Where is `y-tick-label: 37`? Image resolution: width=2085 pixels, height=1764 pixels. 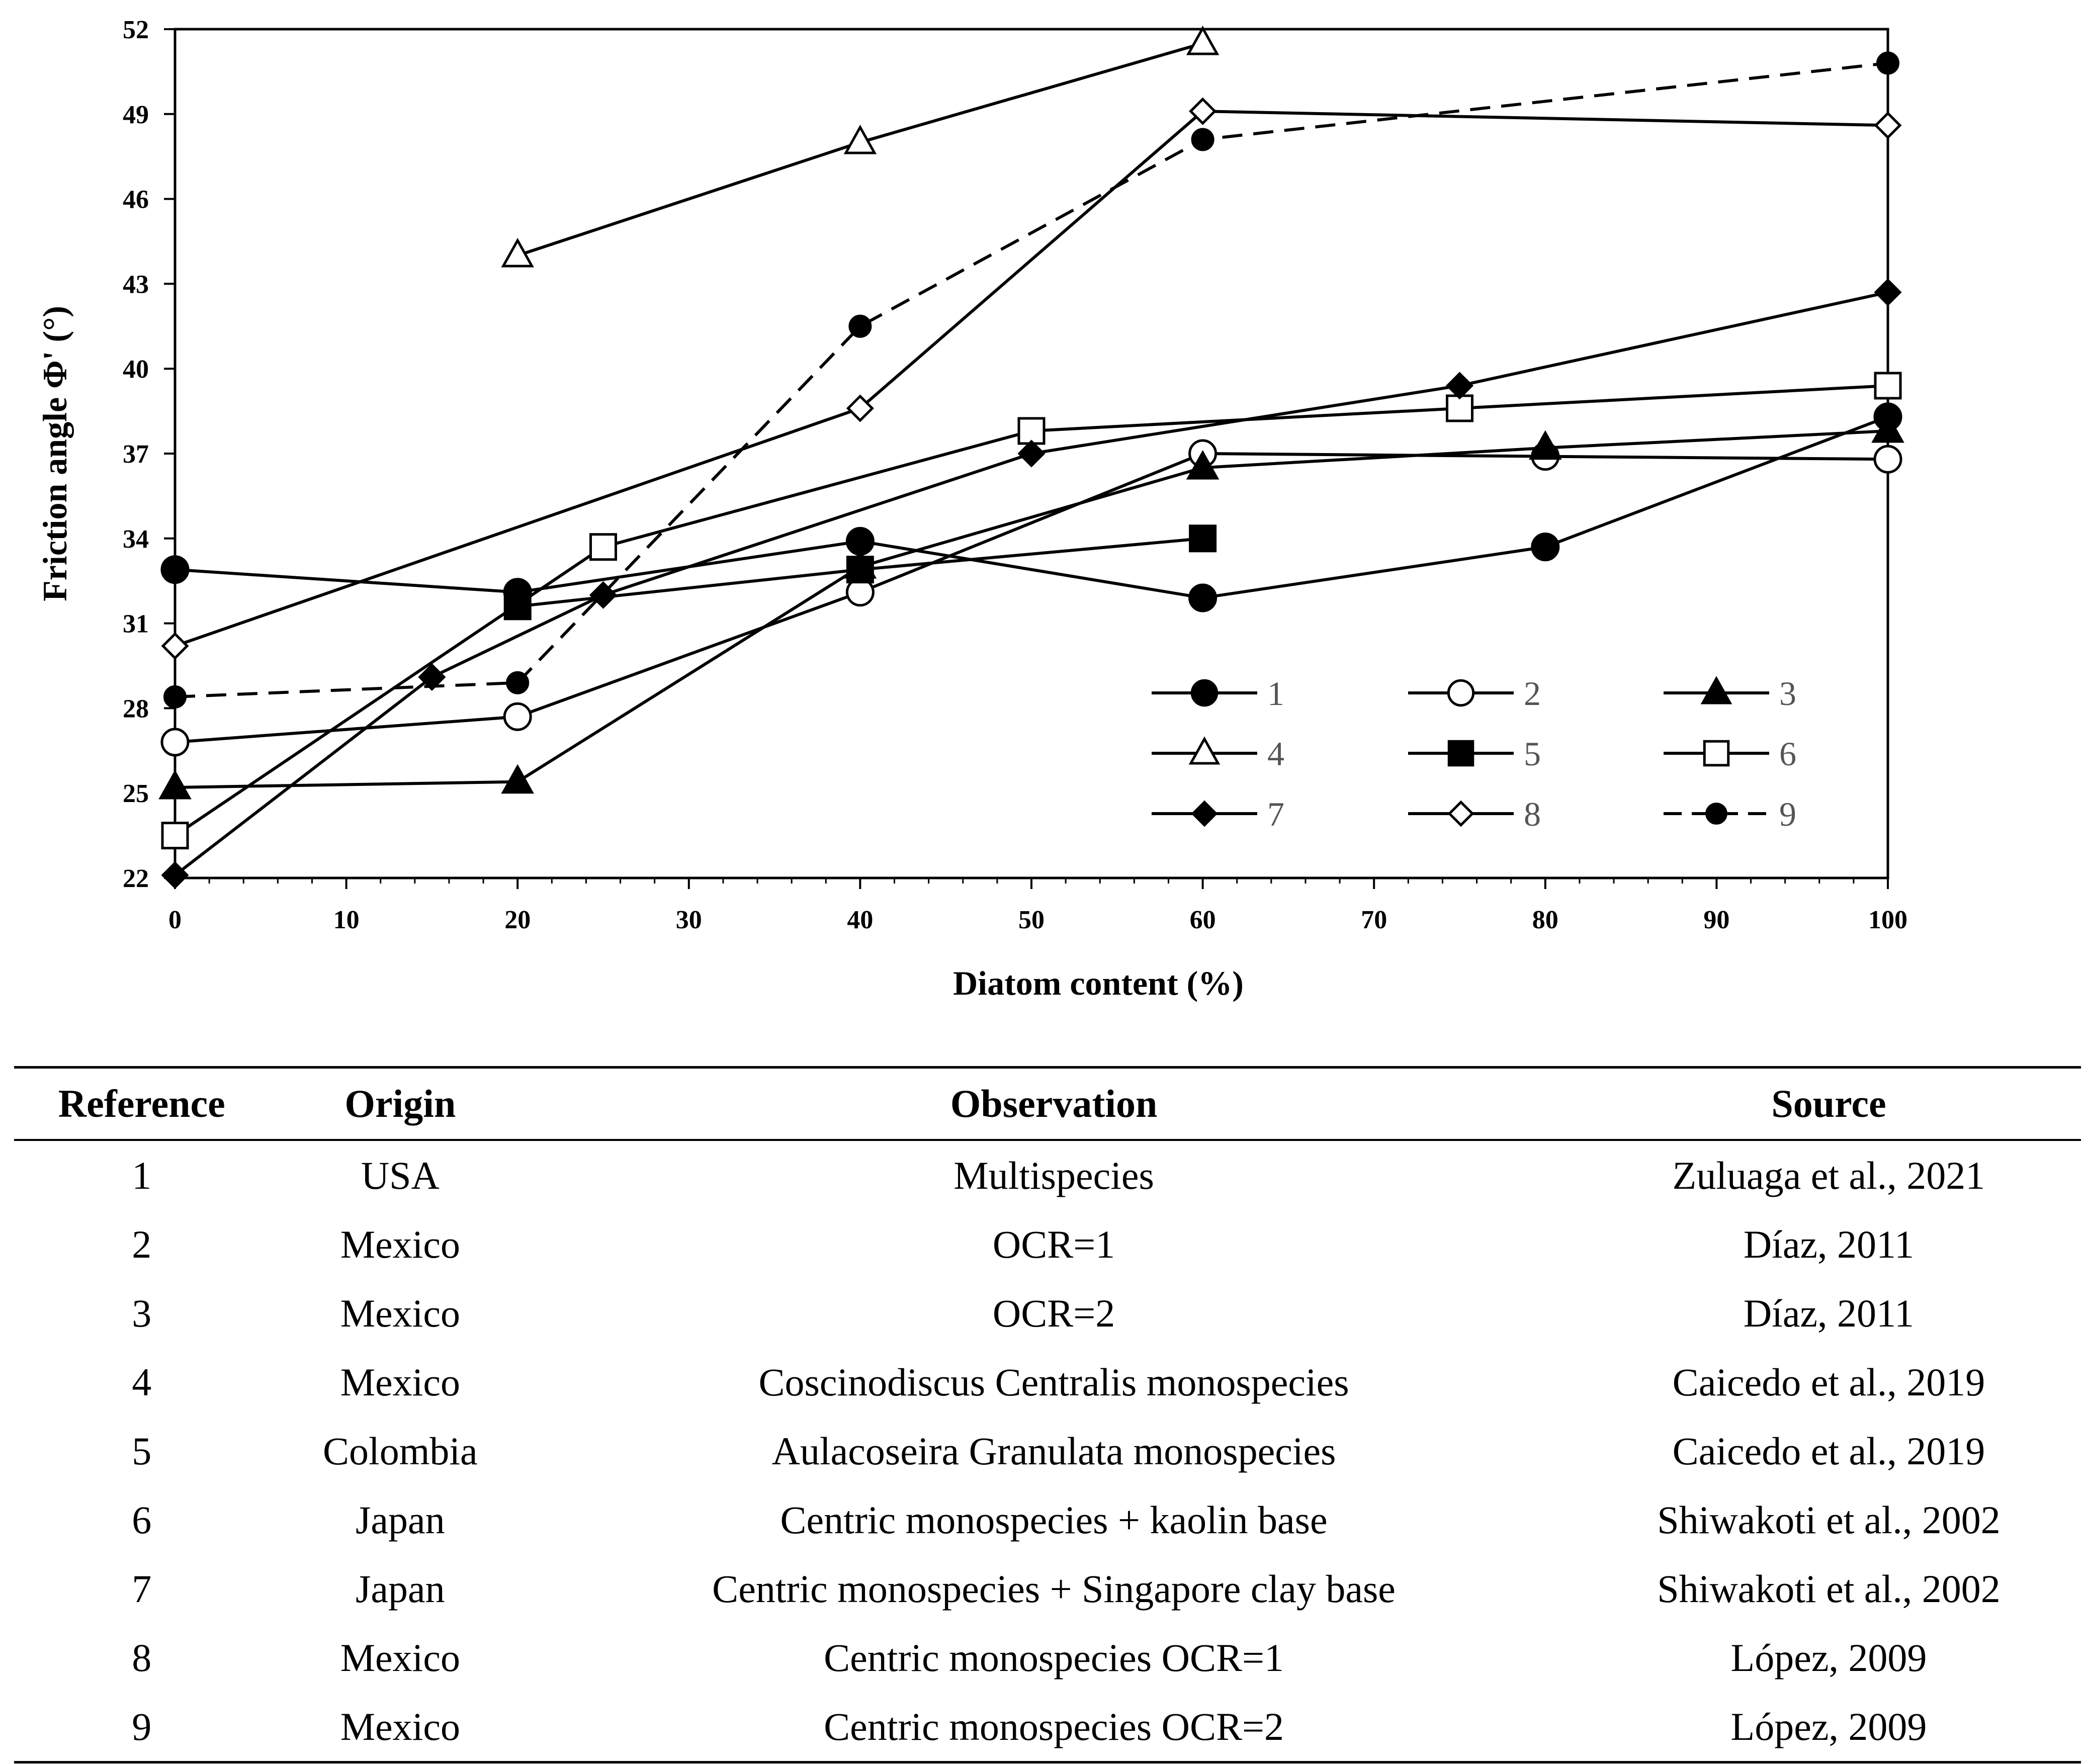 y-tick-label: 37 is located at coordinates (136, 454).